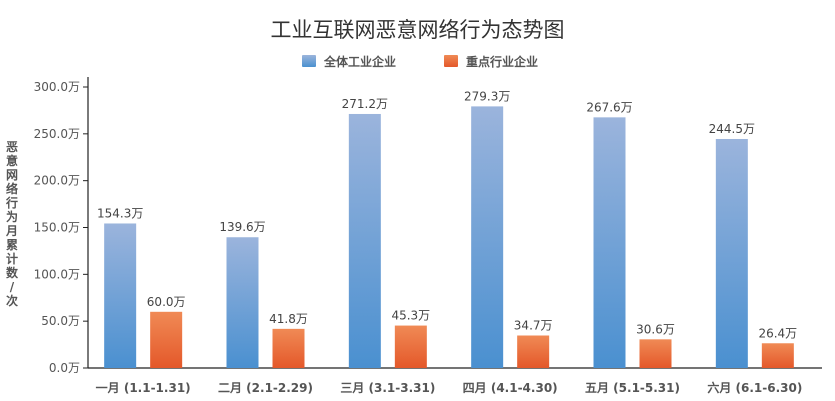  Describe the element at coordinates (655, 329) in the screenshot. I see `data-label-series-2: 30.6万` at that location.